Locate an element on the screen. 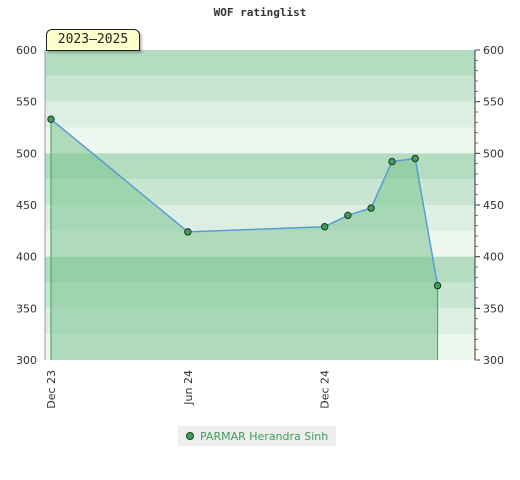 Image resolution: width=520 pixels, height=480 pixels. x-tick-label: Dec 23 is located at coordinates (51, 389).